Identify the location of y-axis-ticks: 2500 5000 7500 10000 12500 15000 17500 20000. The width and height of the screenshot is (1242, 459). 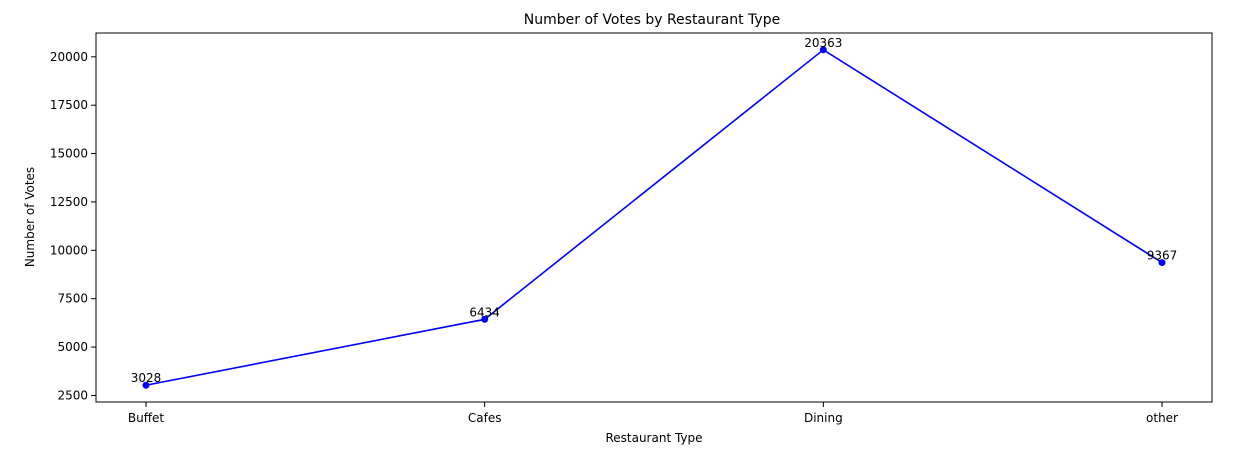
(73, 226).